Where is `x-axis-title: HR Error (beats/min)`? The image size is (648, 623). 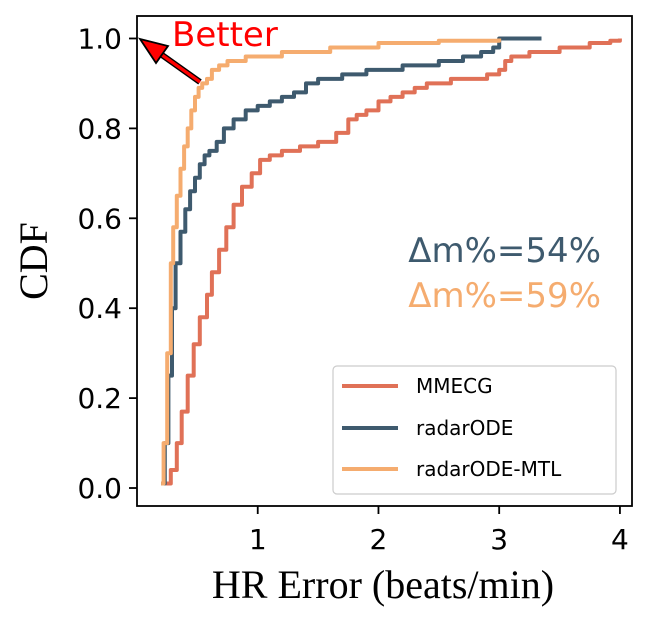 x-axis-title: HR Error (beats/min) is located at coordinates (383, 584).